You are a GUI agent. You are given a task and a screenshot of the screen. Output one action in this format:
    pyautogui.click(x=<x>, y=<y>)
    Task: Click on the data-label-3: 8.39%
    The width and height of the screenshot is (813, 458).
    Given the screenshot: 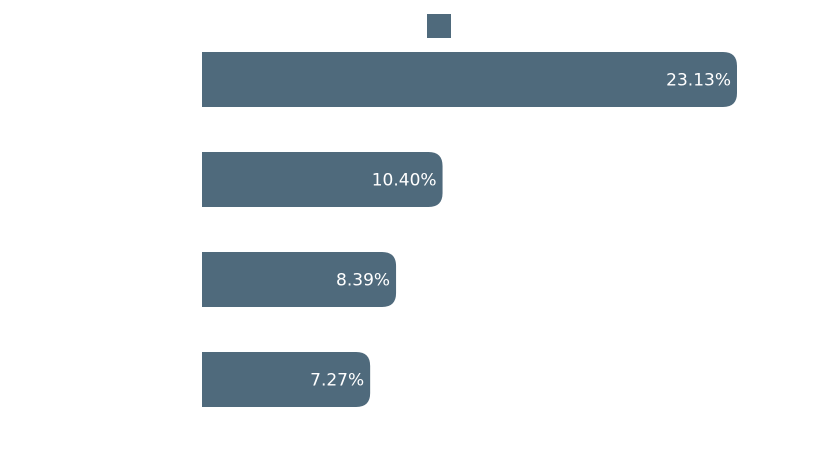 What is the action you would take?
    pyautogui.click(x=363, y=281)
    